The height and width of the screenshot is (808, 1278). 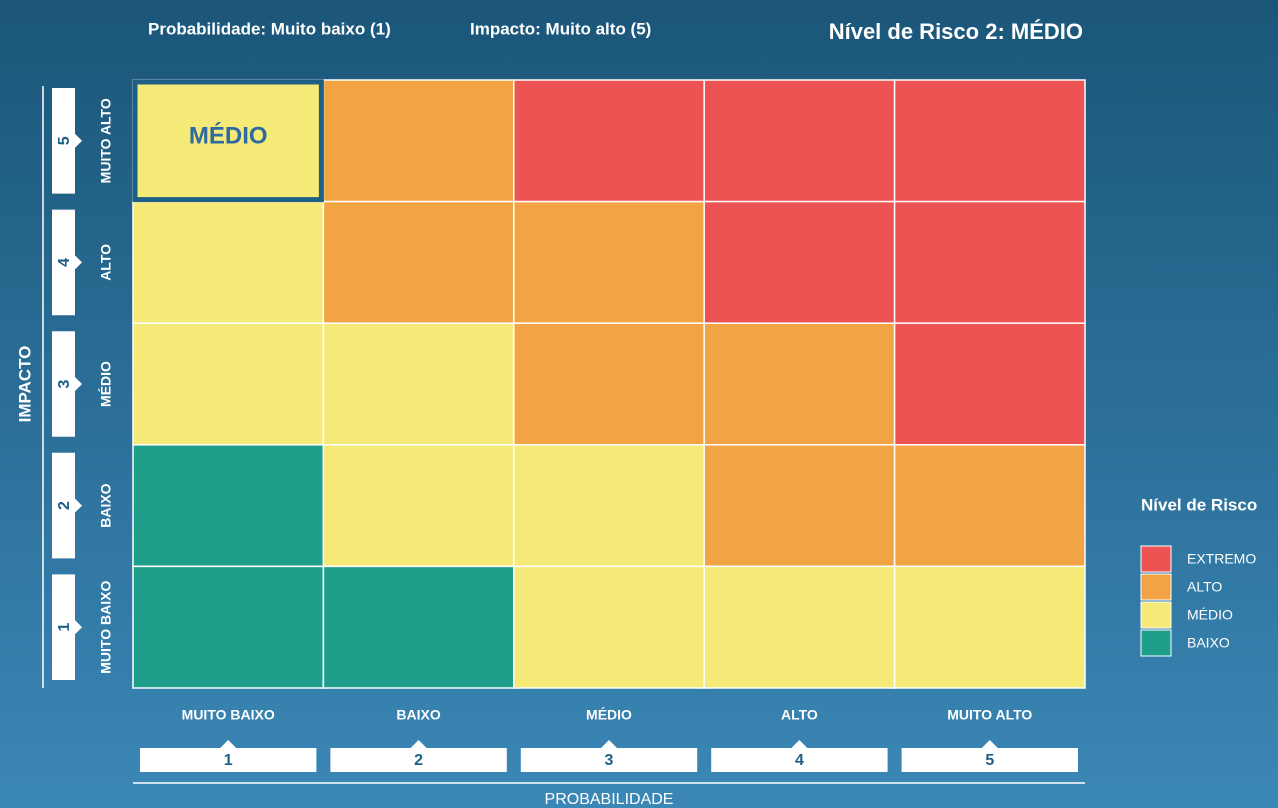 What do you see at coordinates (269, 28) in the screenshot?
I see `probability-heading: Probabilidade: Muito baixo (1)` at bounding box center [269, 28].